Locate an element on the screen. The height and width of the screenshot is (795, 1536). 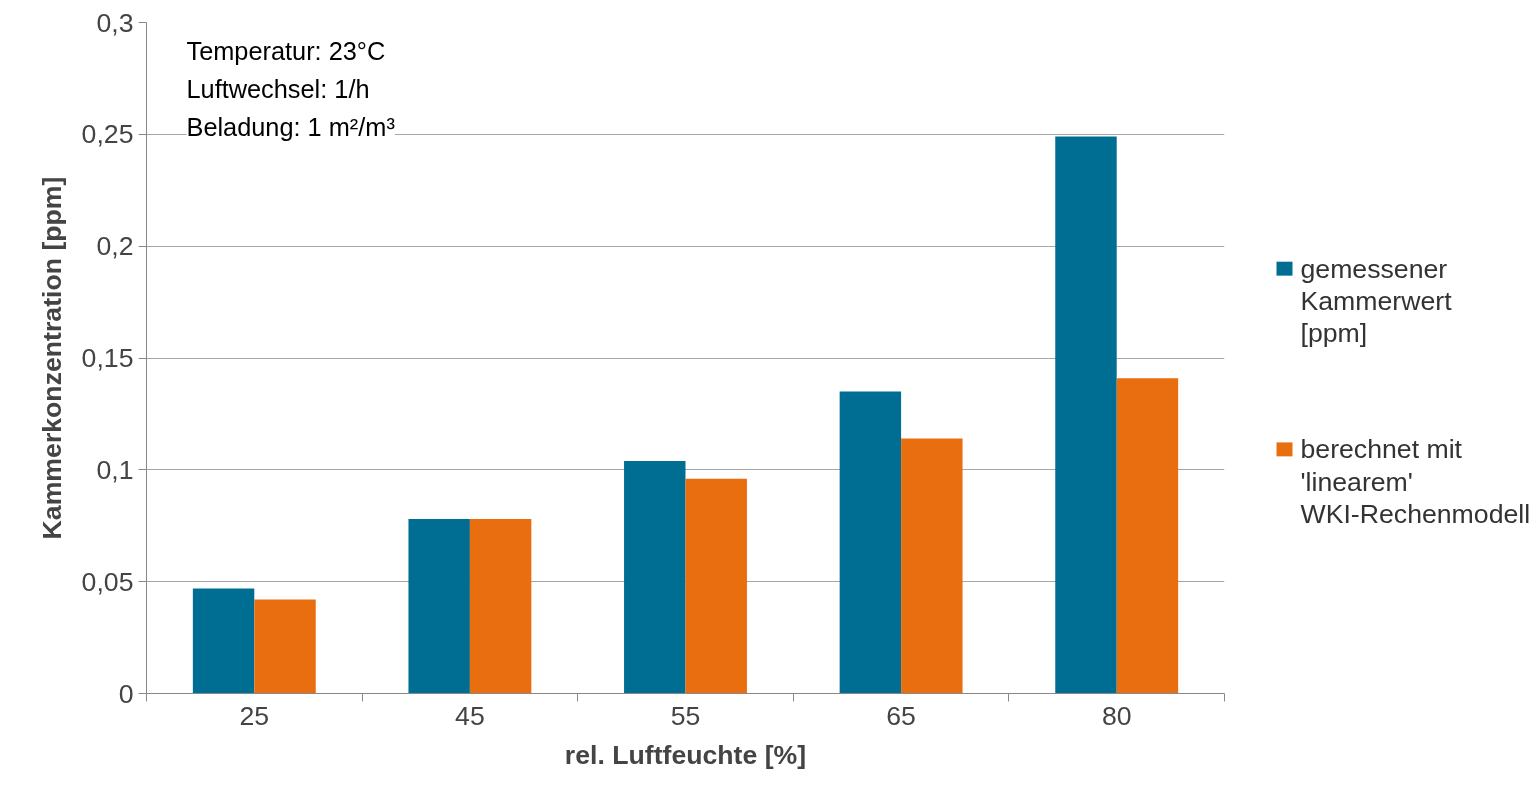
x-tick-label: 65 is located at coordinates (901, 715).